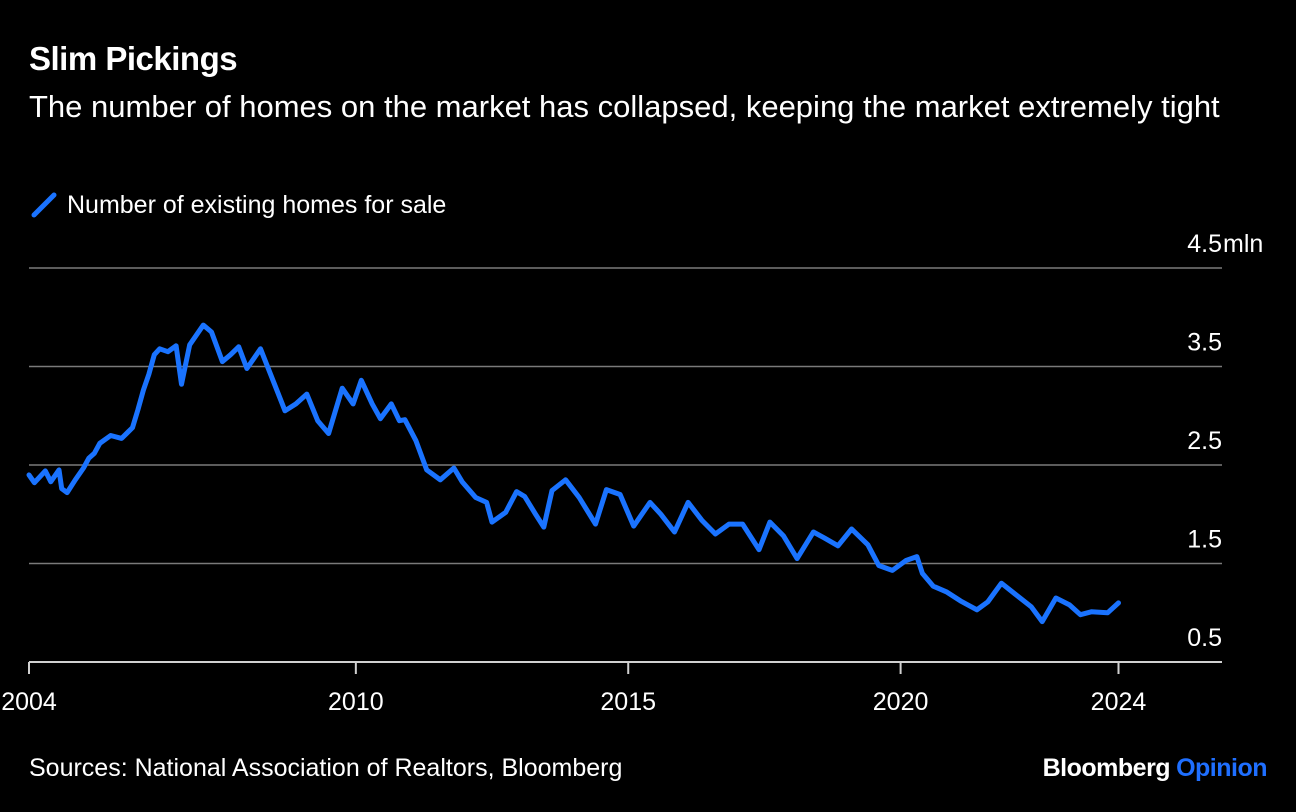  I want to click on y-unit-label: mln, so click(1243, 244).